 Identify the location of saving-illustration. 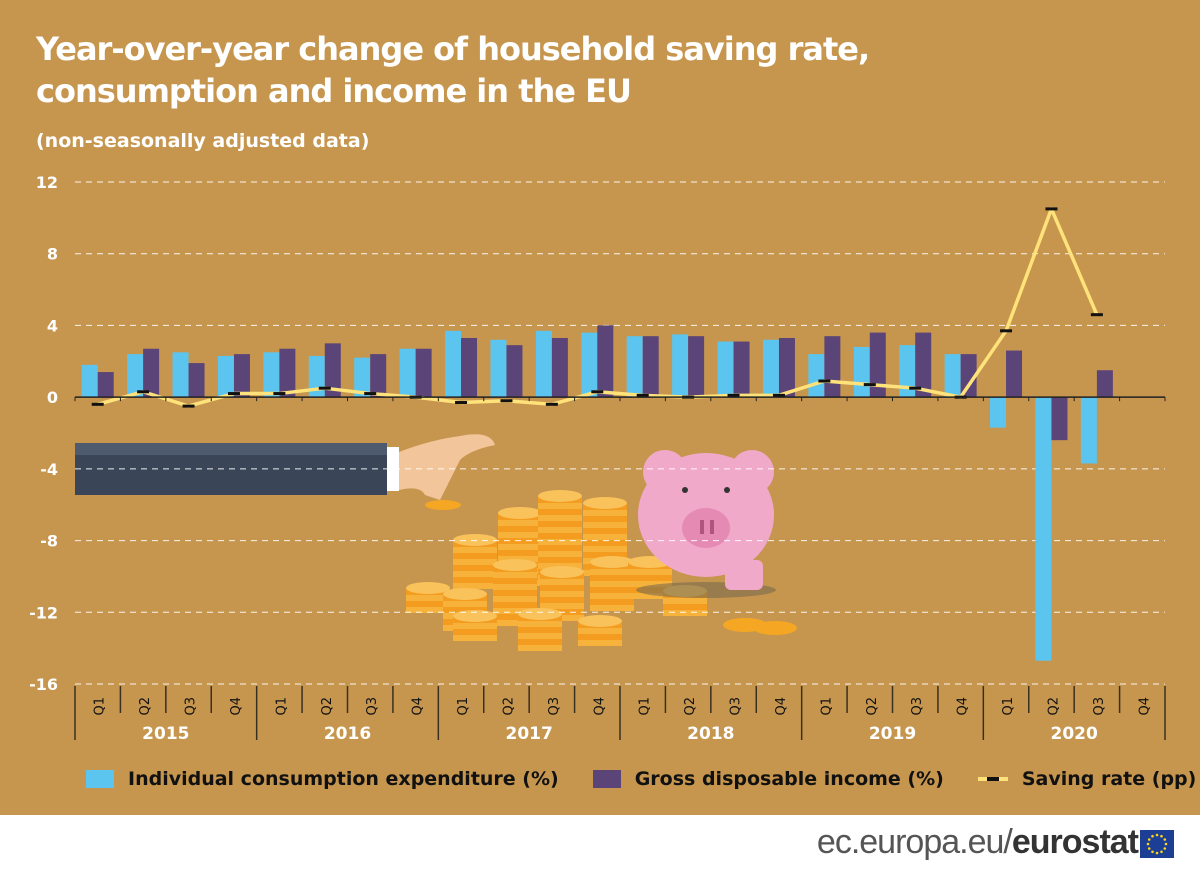
(436, 542).